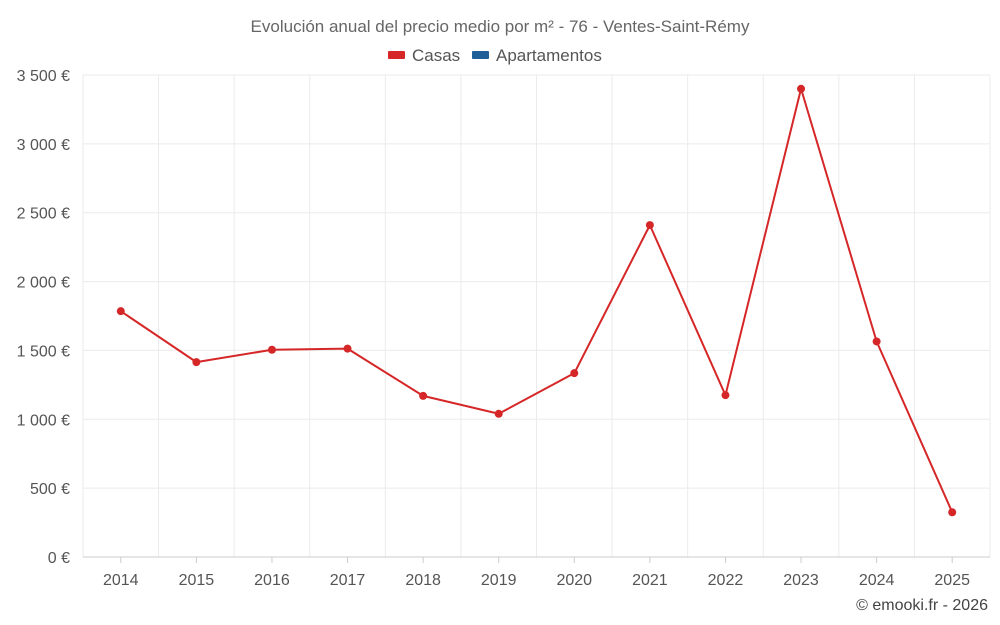 Image resolution: width=1000 pixels, height=625 pixels. Describe the element at coordinates (436, 55) in the screenshot. I see `legend-label-casas: Casas` at that location.